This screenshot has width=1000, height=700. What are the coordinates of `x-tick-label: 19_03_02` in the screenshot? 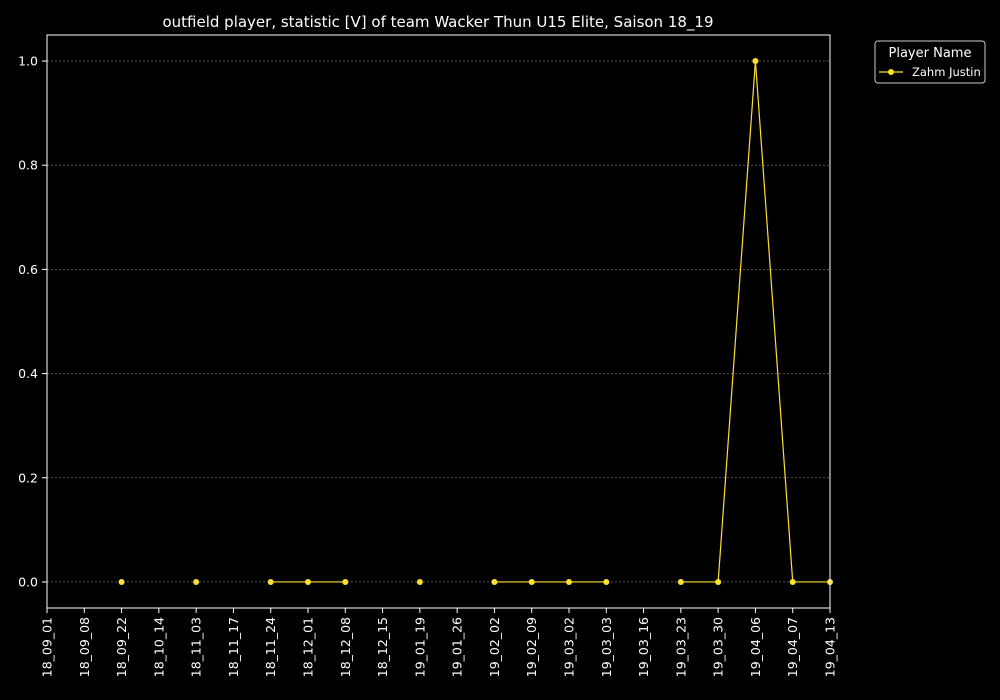 It's located at (569, 647).